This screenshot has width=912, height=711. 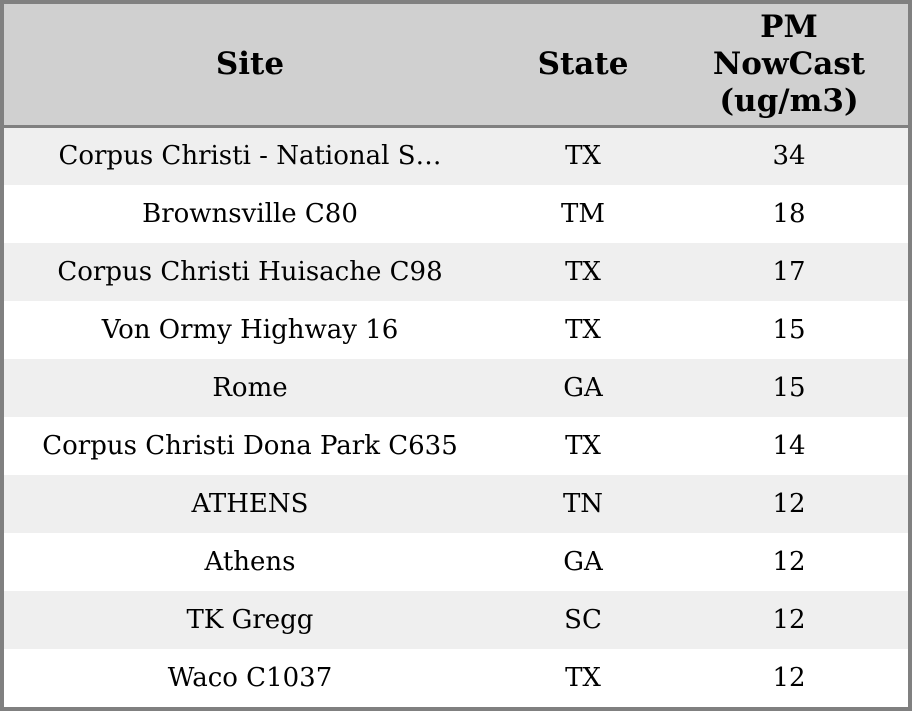 I want to click on site-cell: Athens, so click(x=250, y=561).